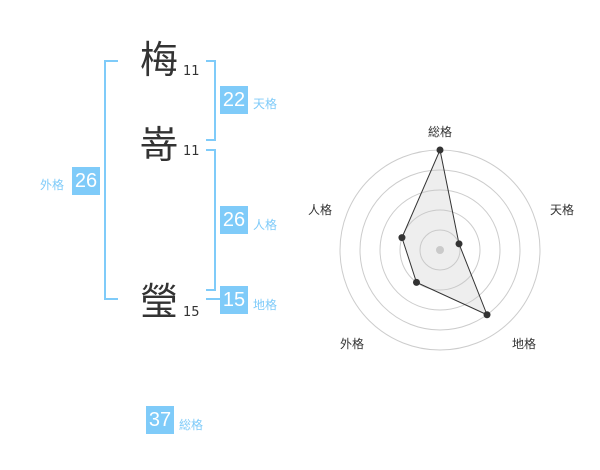 The image size is (600, 470). What do you see at coordinates (265, 305) in the screenshot?
I see `chikaku-label: 地格` at bounding box center [265, 305].